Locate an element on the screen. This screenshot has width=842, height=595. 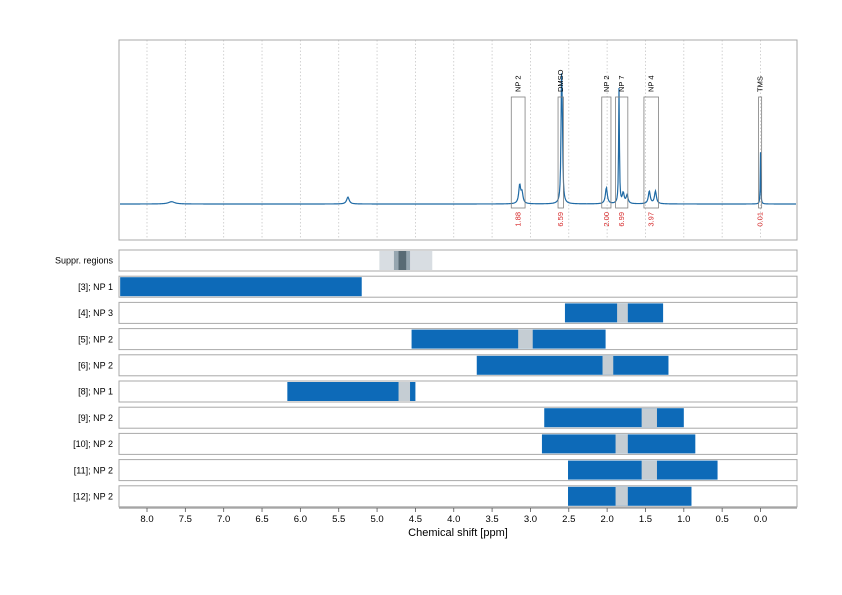
x-tick-label: 3.0 is located at coordinates (530, 519).